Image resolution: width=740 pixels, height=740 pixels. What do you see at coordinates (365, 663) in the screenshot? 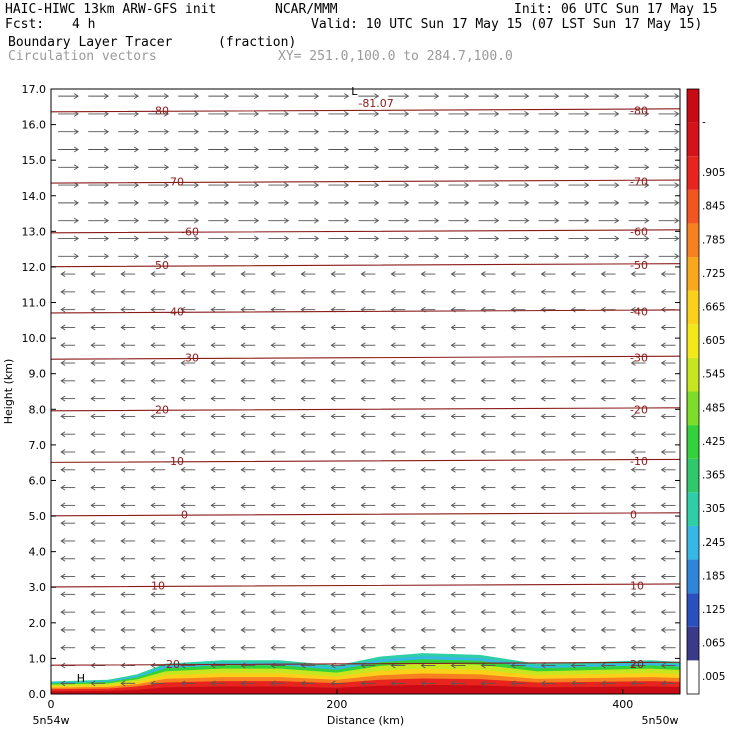
I see `contour-line` at bounding box center [365, 663].